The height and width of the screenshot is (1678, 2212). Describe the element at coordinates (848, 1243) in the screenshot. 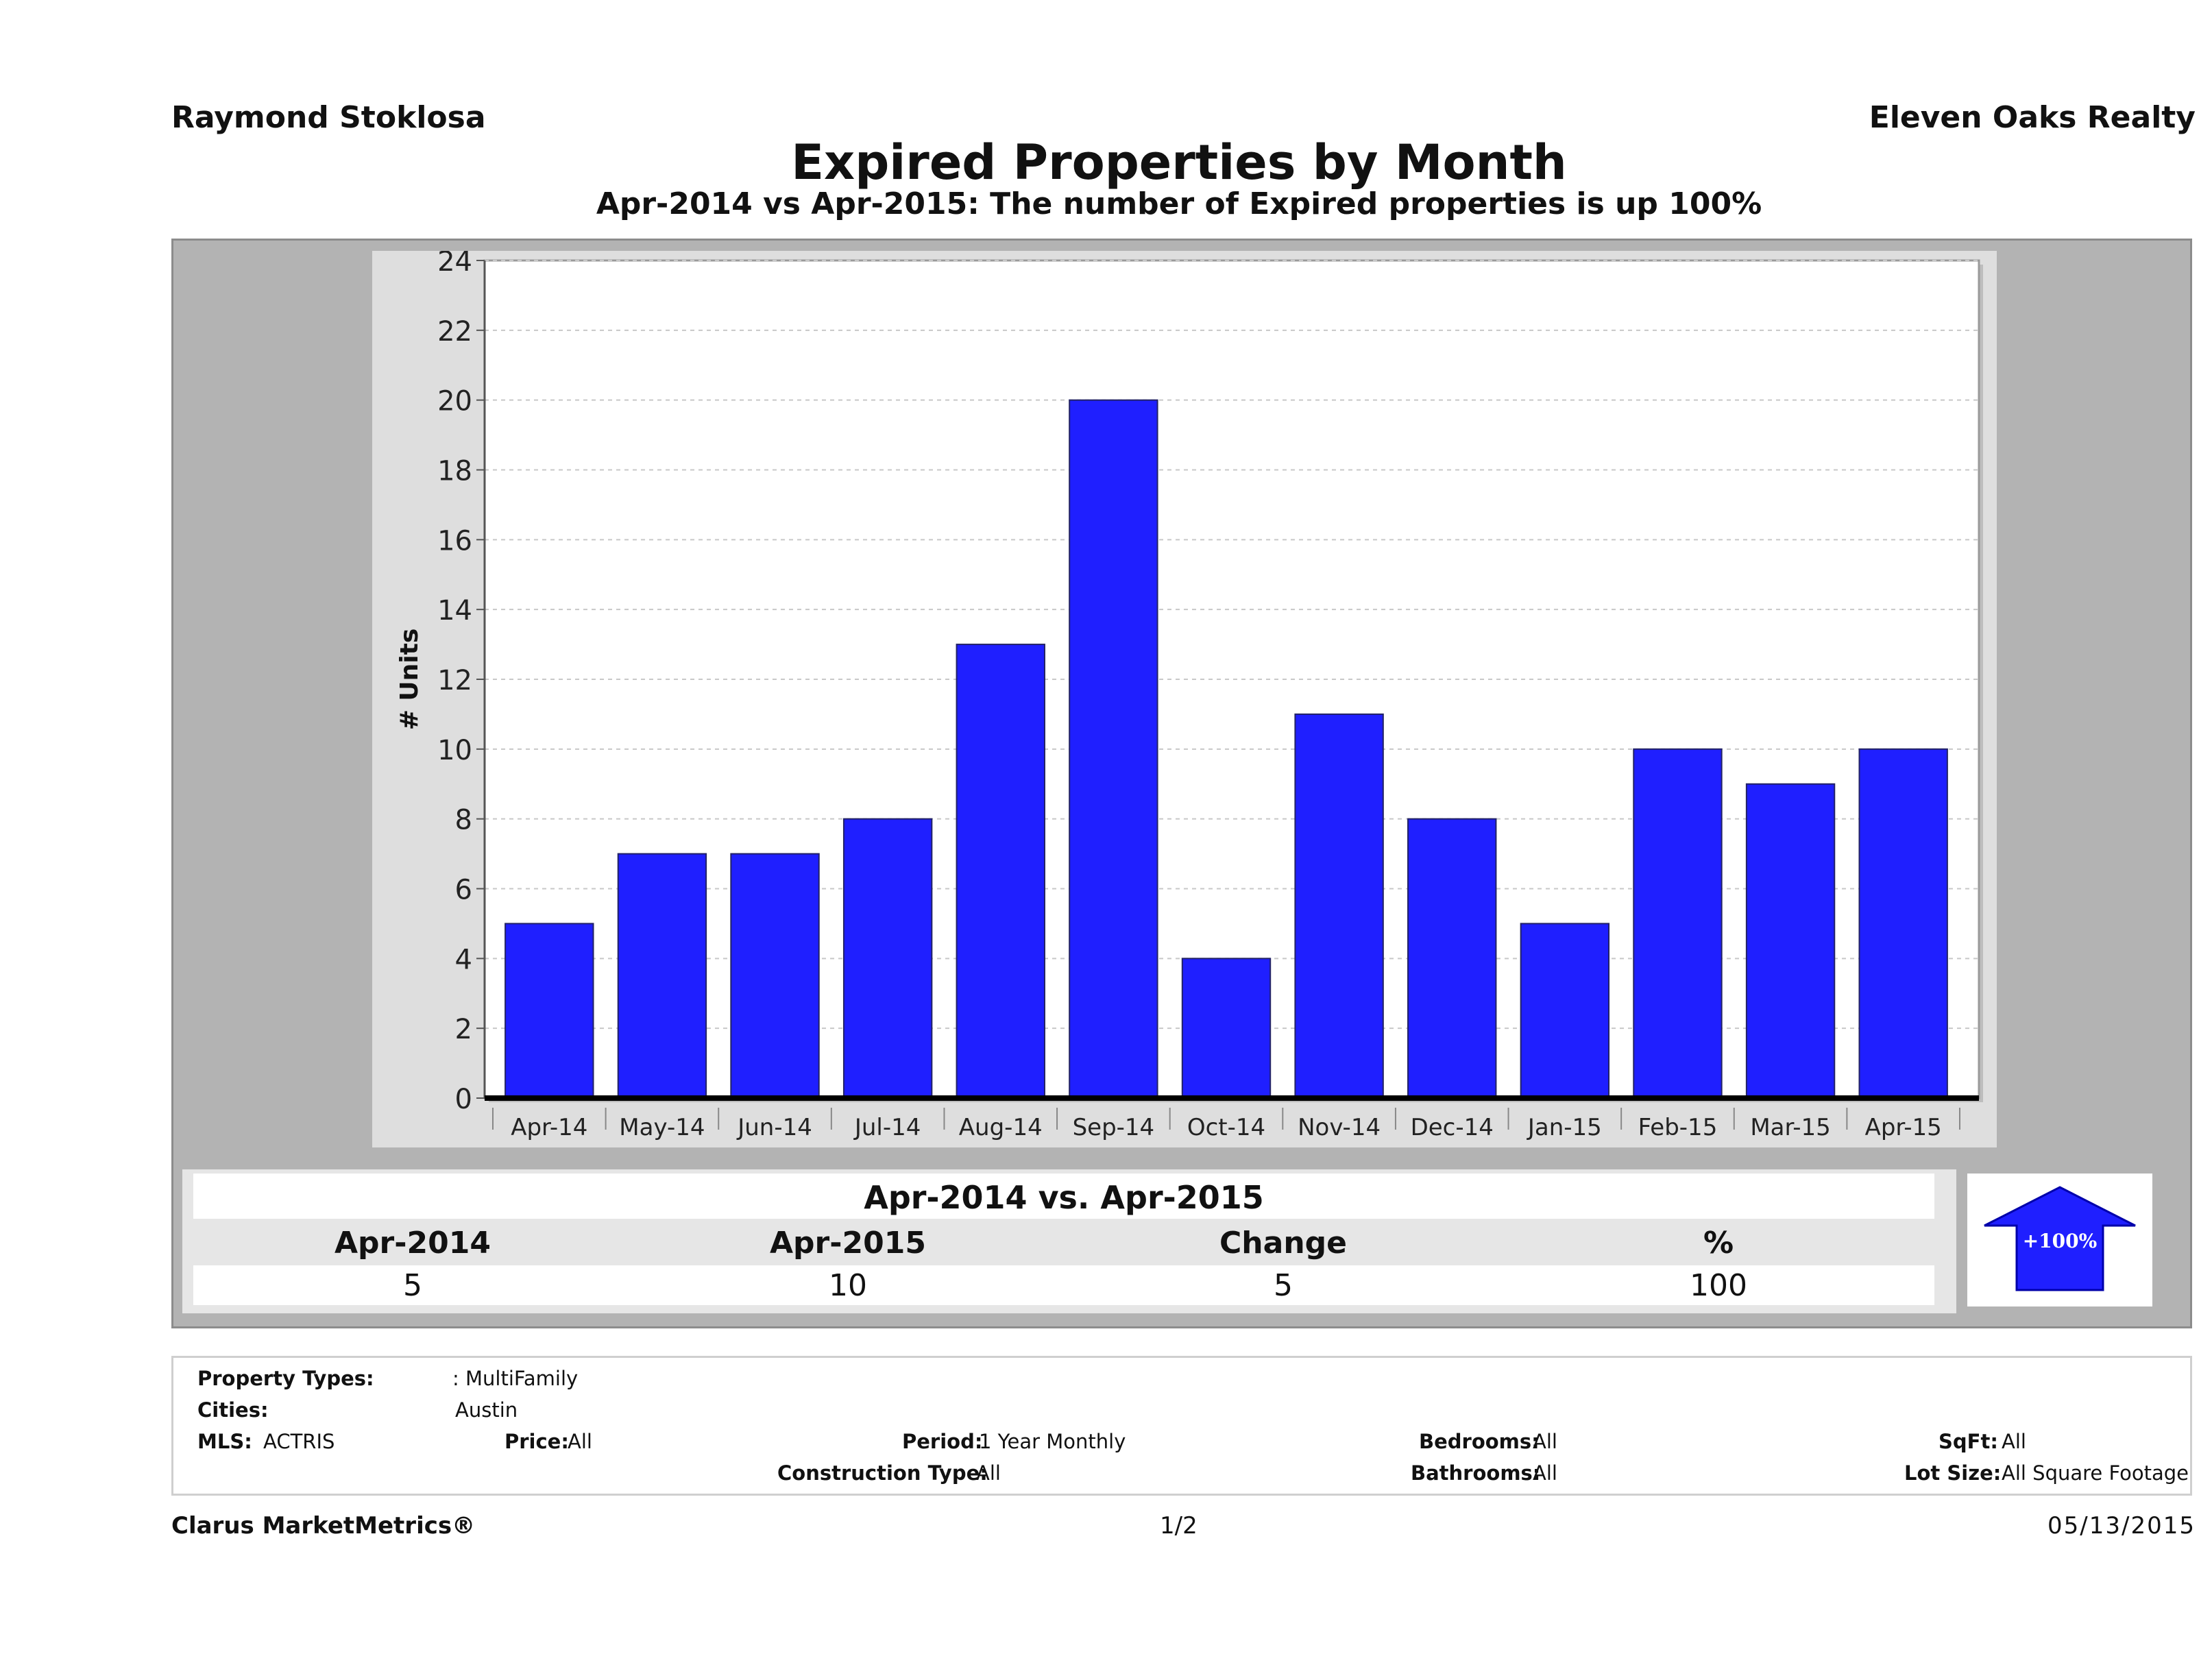

I see `summary-col-apr2015: Apr-2015` at that location.